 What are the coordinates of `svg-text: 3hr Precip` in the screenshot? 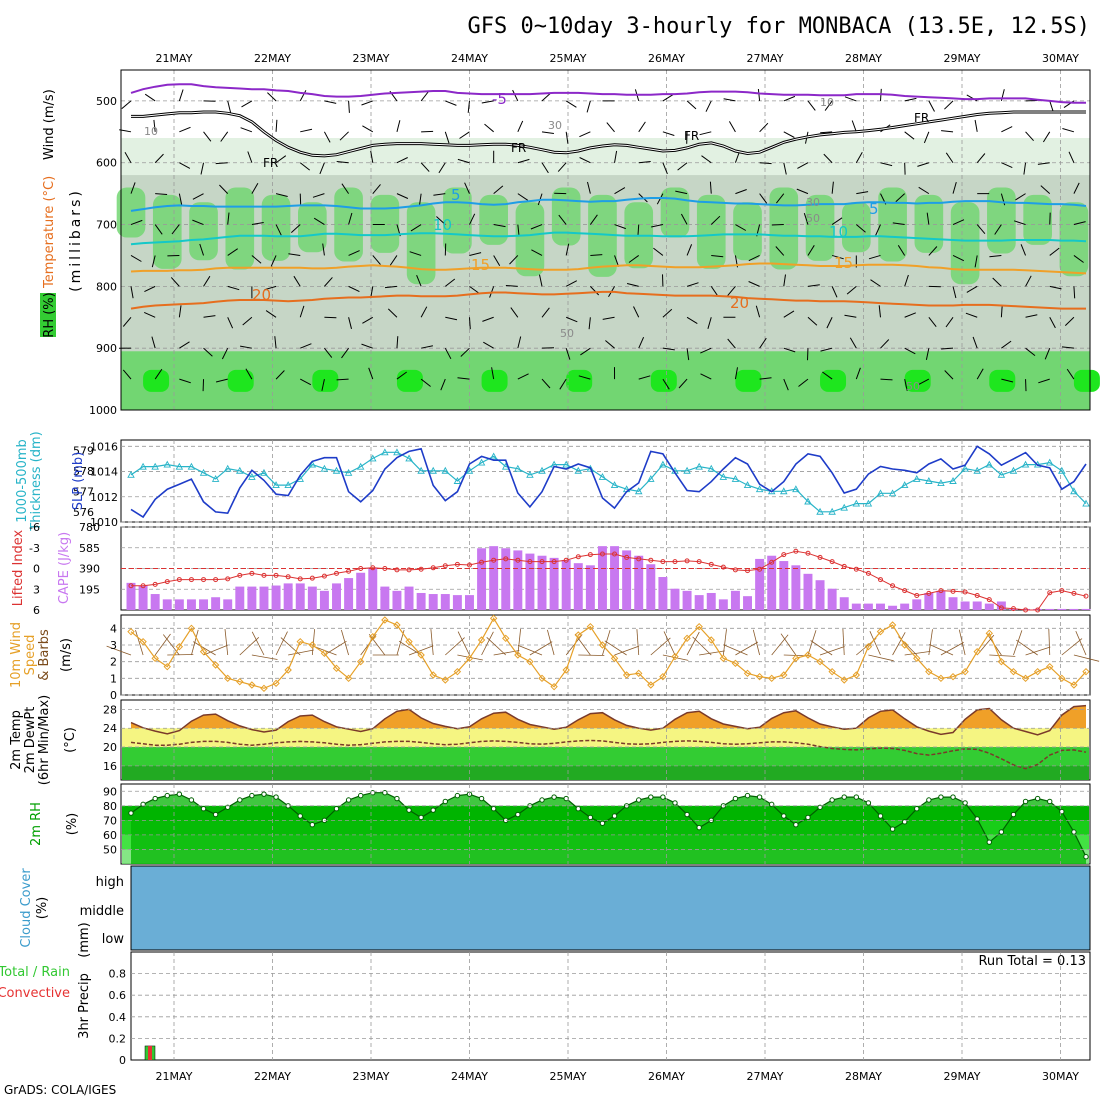 It's located at (84, 1006).